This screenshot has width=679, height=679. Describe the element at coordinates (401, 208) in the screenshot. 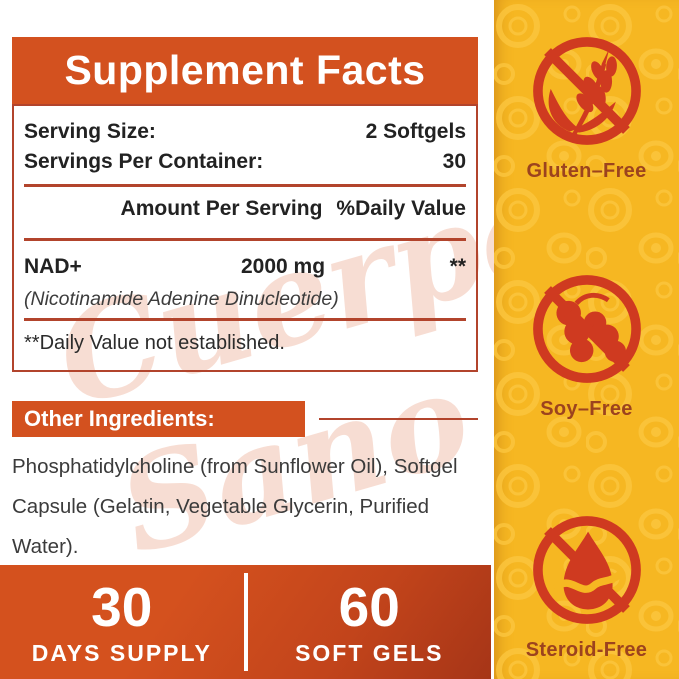

I see `daily-value-header: %Daily Value` at that location.